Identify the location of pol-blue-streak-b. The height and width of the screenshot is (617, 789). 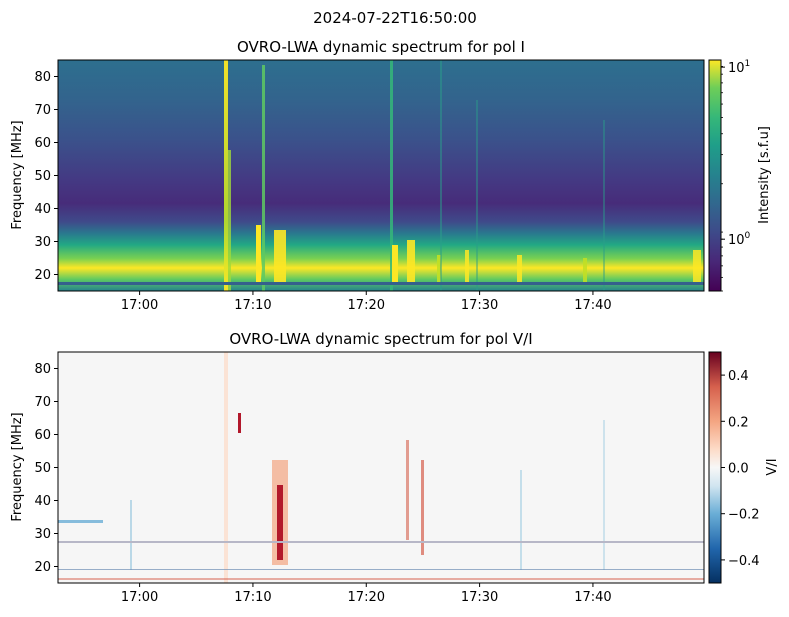
(521, 520).